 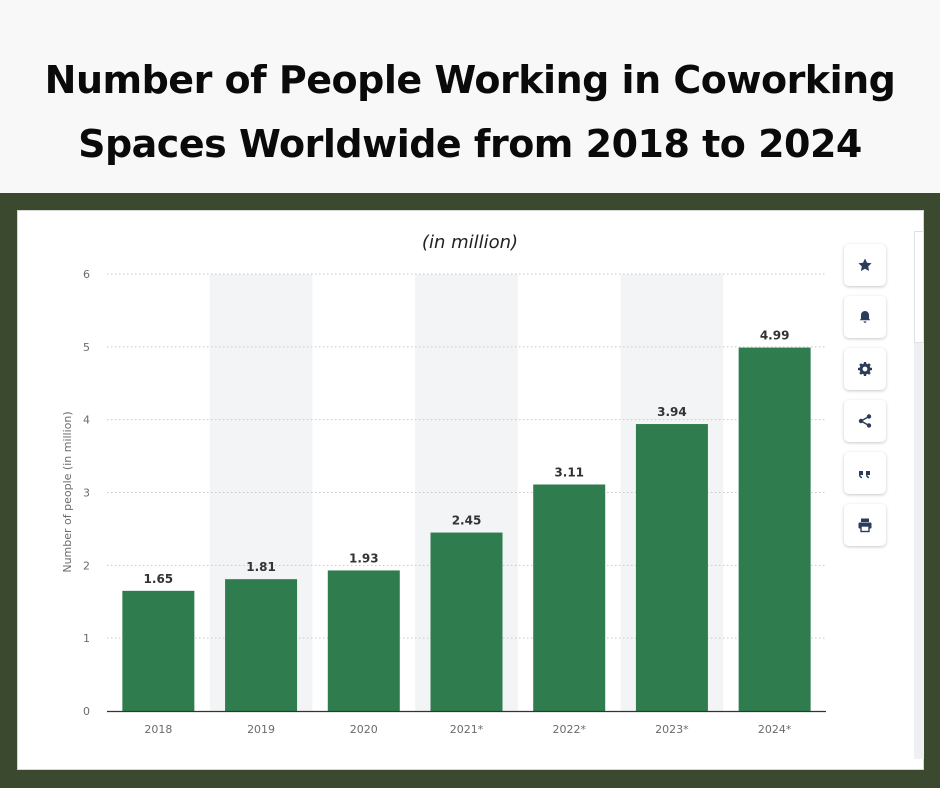 What do you see at coordinates (775, 336) in the screenshot?
I see `data-label: 4.99` at bounding box center [775, 336].